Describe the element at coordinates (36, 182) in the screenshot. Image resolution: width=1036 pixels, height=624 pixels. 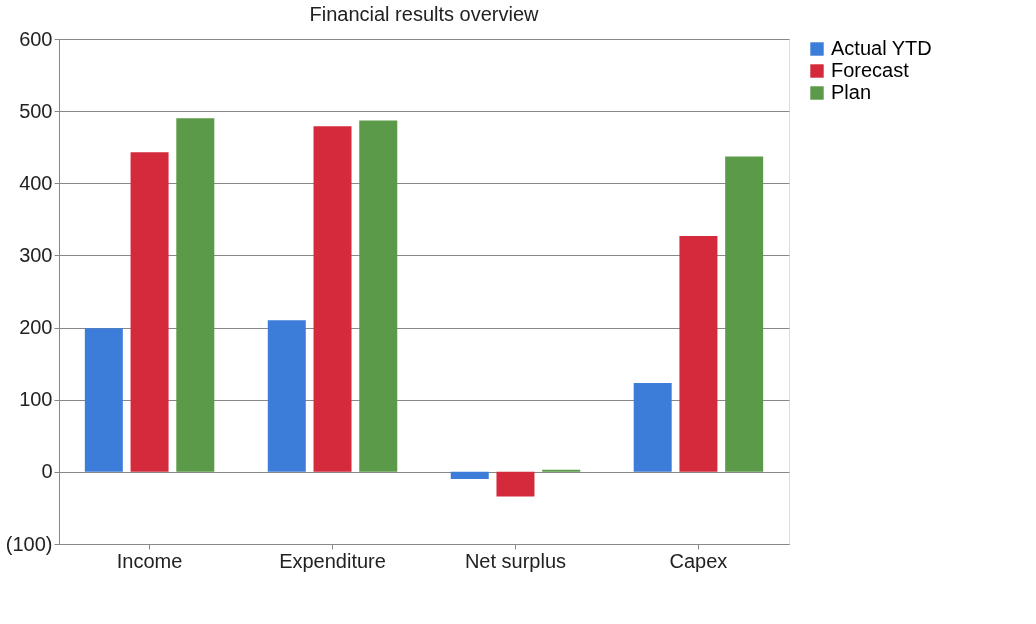
I see `y-tick-label: 400` at that location.